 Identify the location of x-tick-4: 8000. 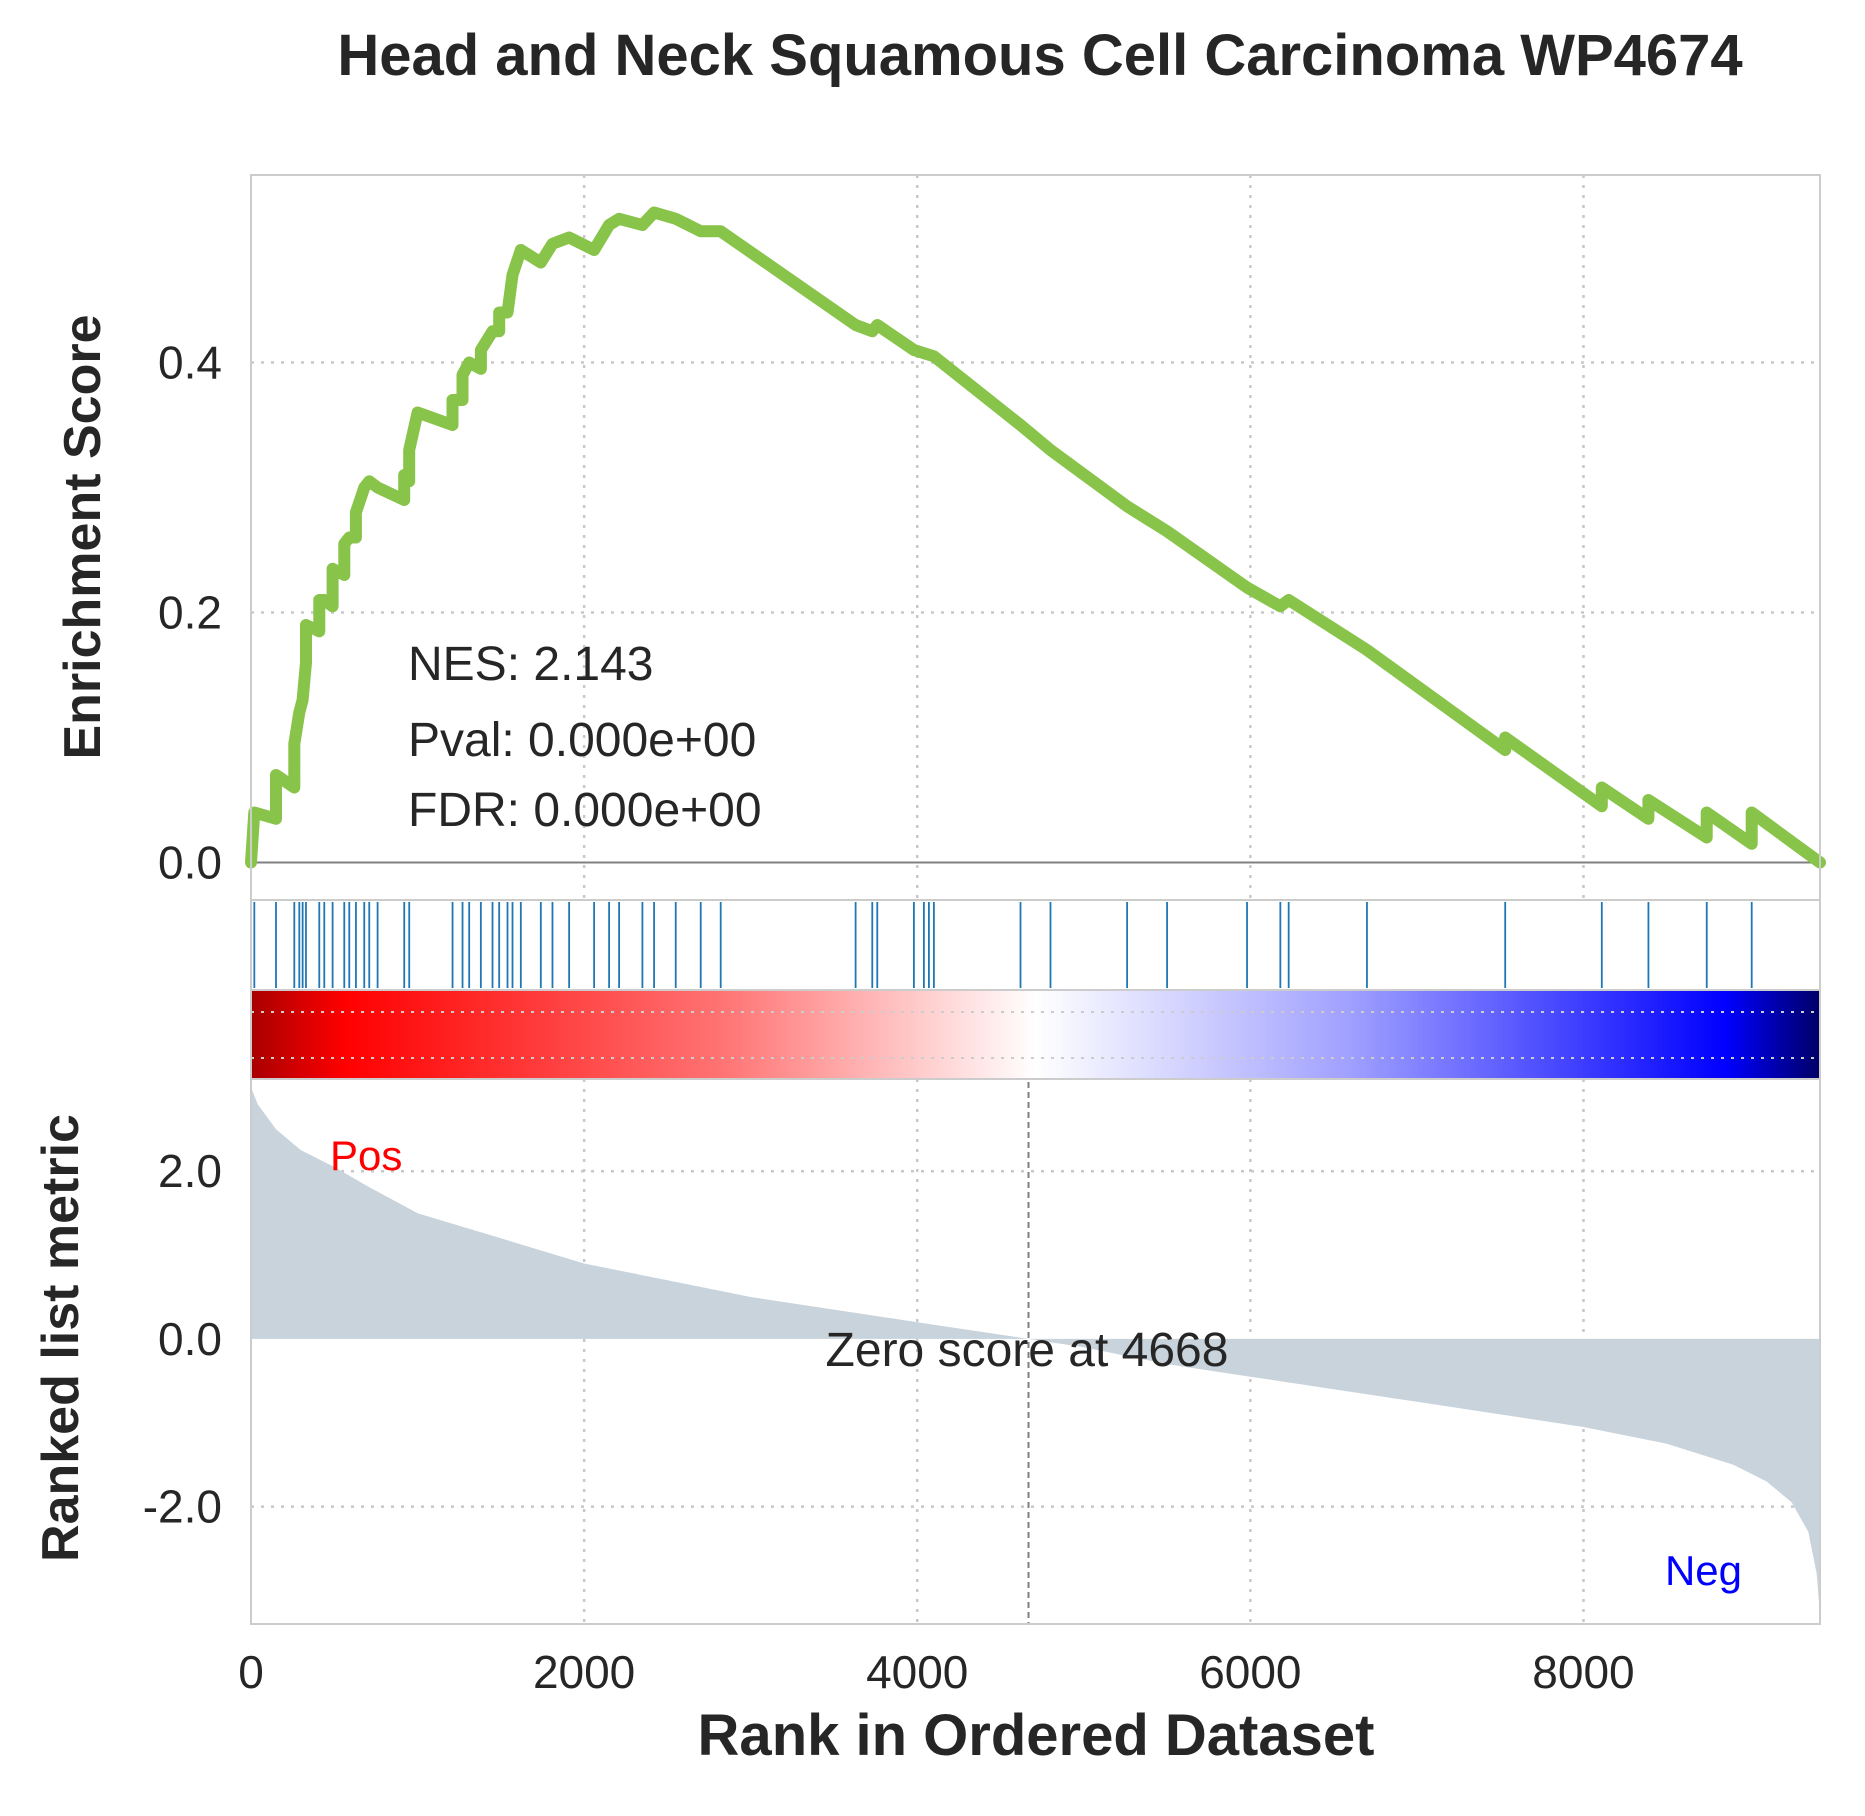
(1583, 1672).